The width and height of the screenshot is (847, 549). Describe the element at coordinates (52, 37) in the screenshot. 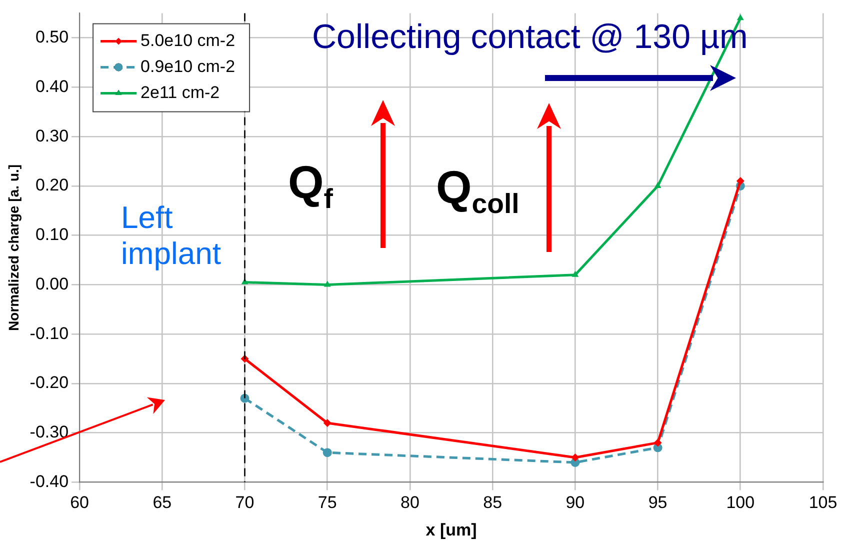

I see `y-tick-label: 0.50` at that location.